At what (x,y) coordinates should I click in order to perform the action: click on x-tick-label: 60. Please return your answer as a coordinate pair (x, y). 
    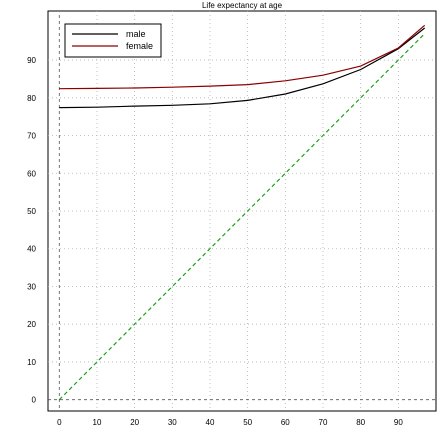
    Looking at the image, I should click on (285, 422).